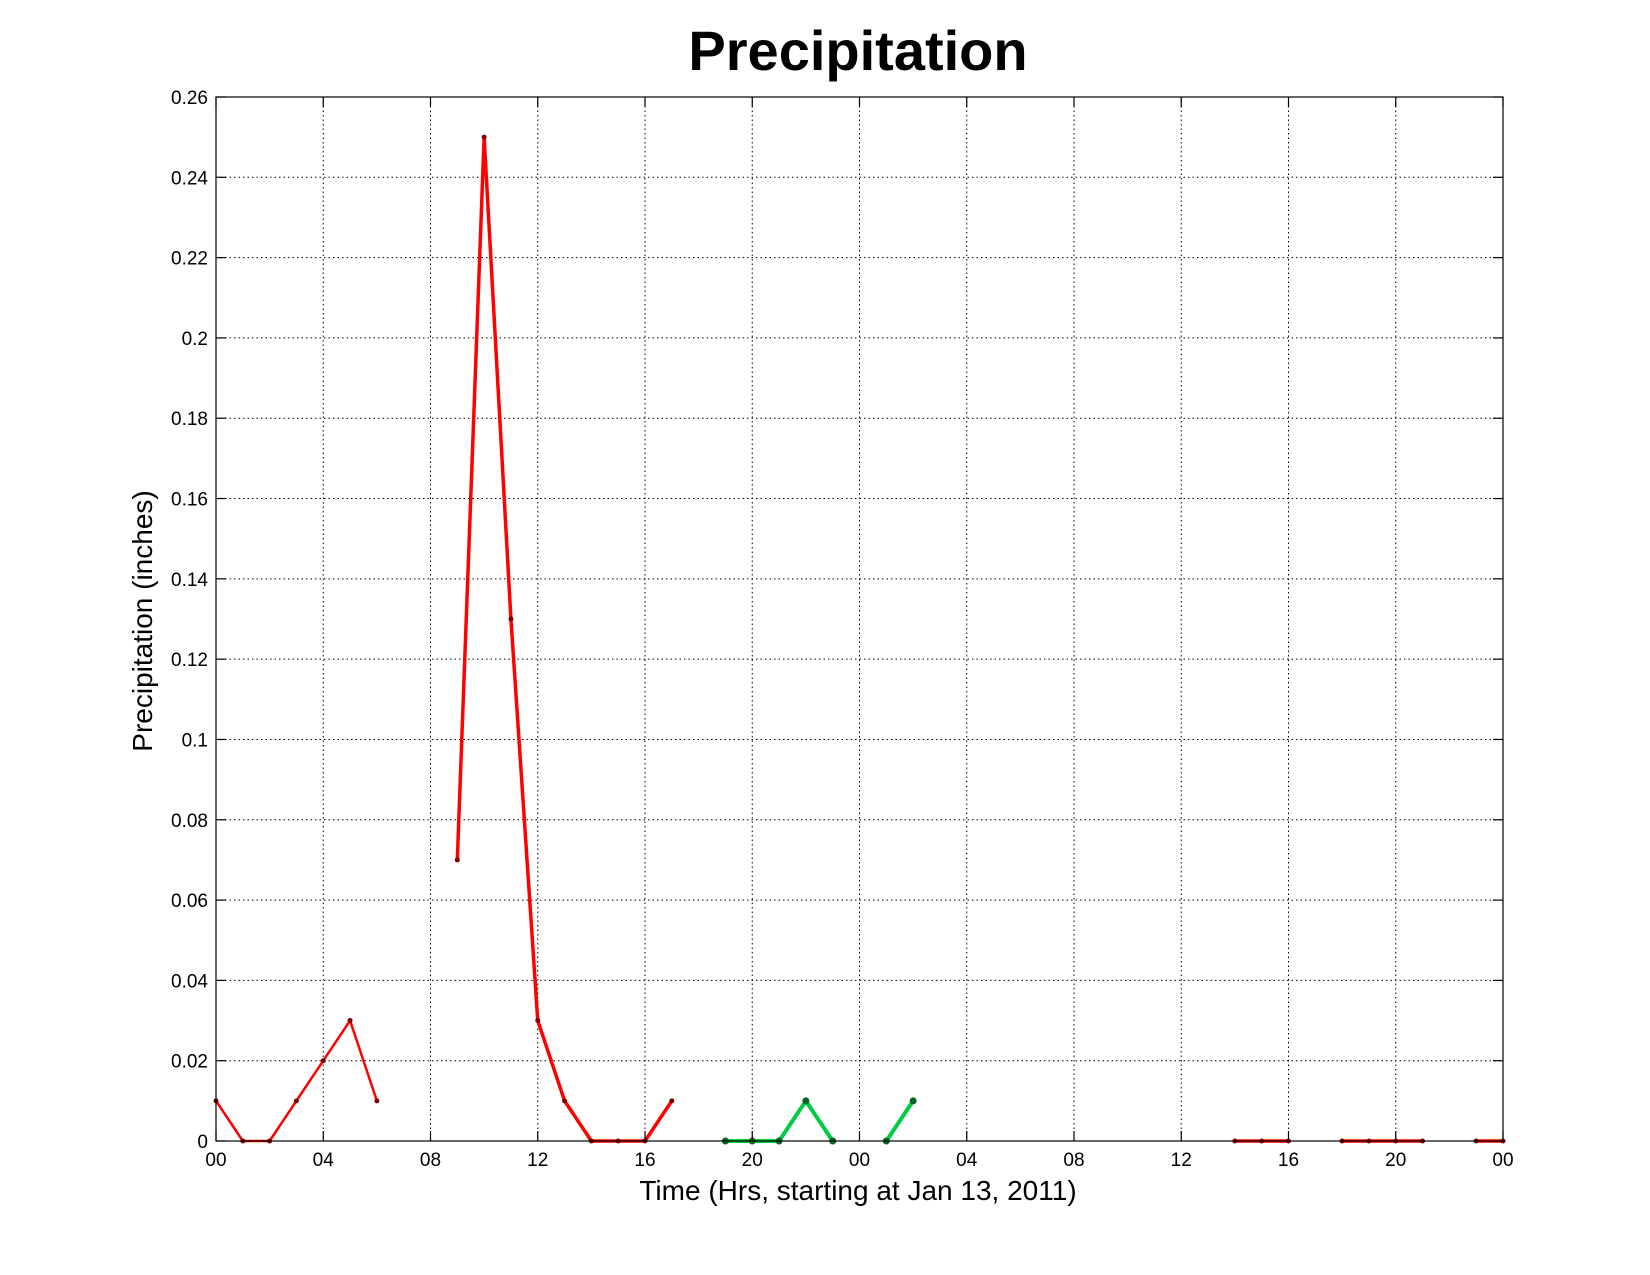 The height and width of the screenshot is (1275, 1650). I want to click on series-line, so click(900, 1120).